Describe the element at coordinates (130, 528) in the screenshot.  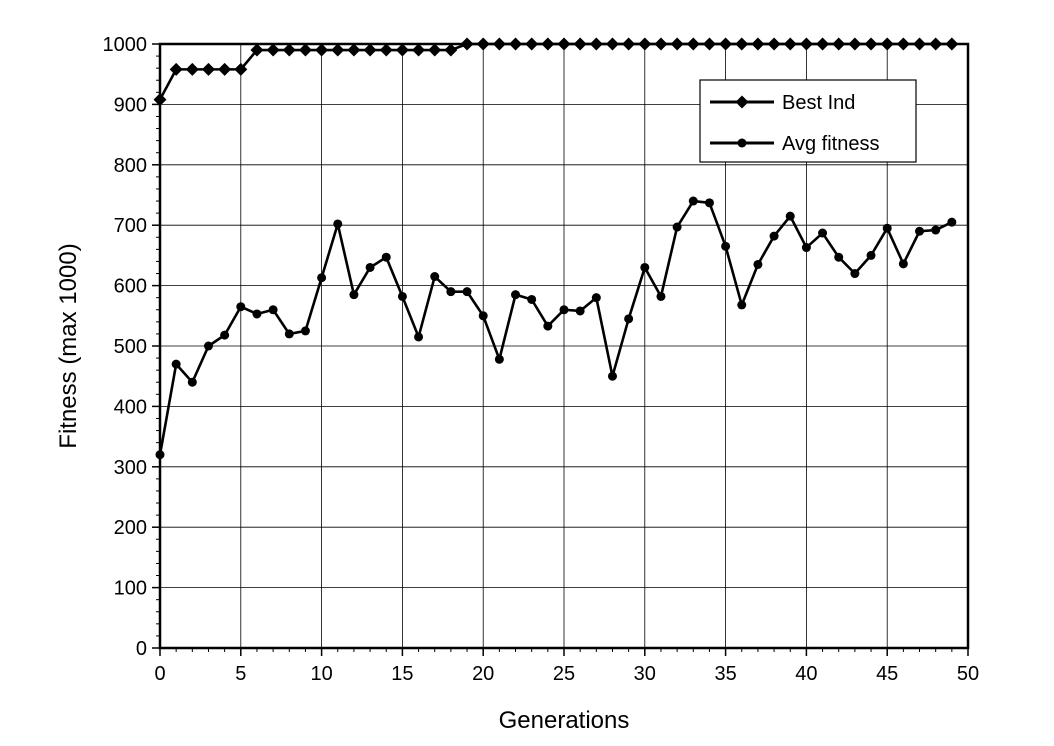
I see `y-tick-label: 200` at that location.